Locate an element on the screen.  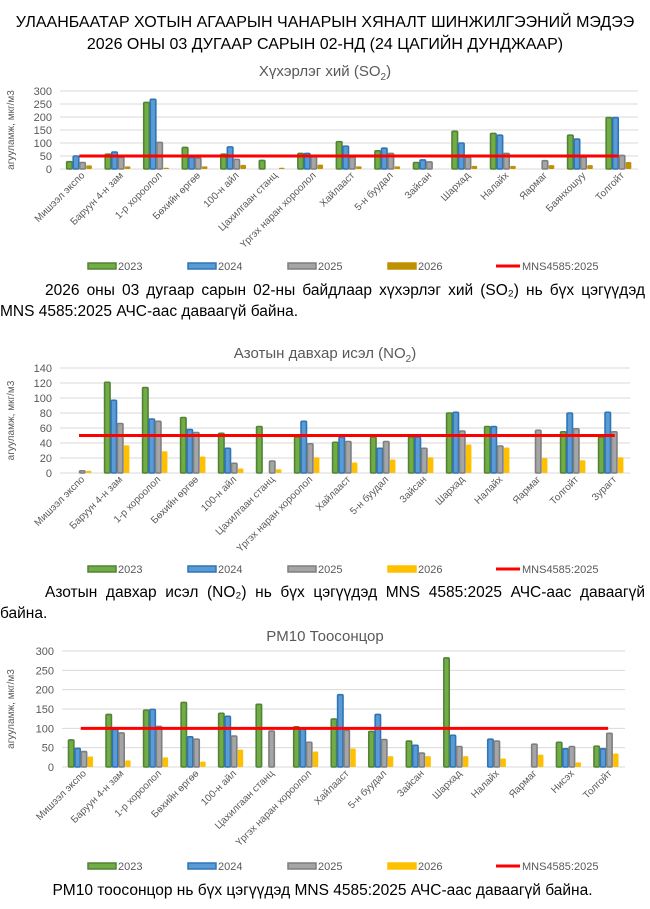
legend-label: 2024 is located at coordinates (230, 570).